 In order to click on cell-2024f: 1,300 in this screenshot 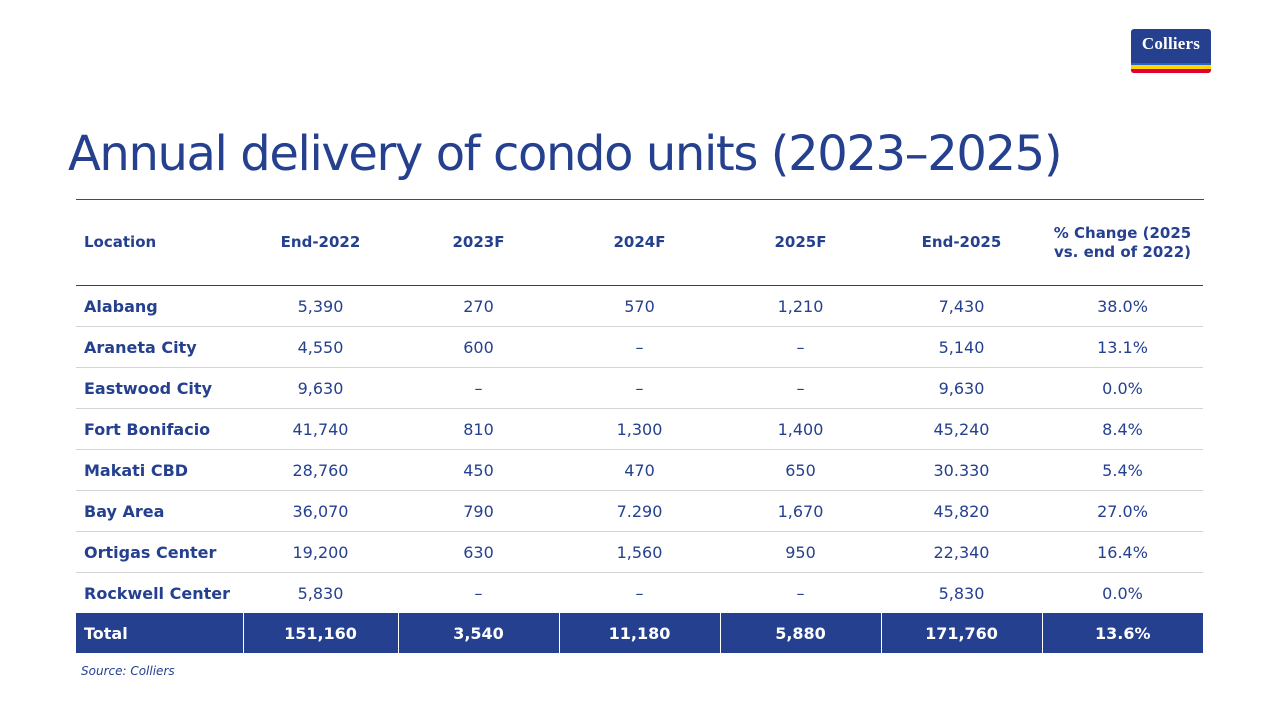, I will do `click(639, 429)`.